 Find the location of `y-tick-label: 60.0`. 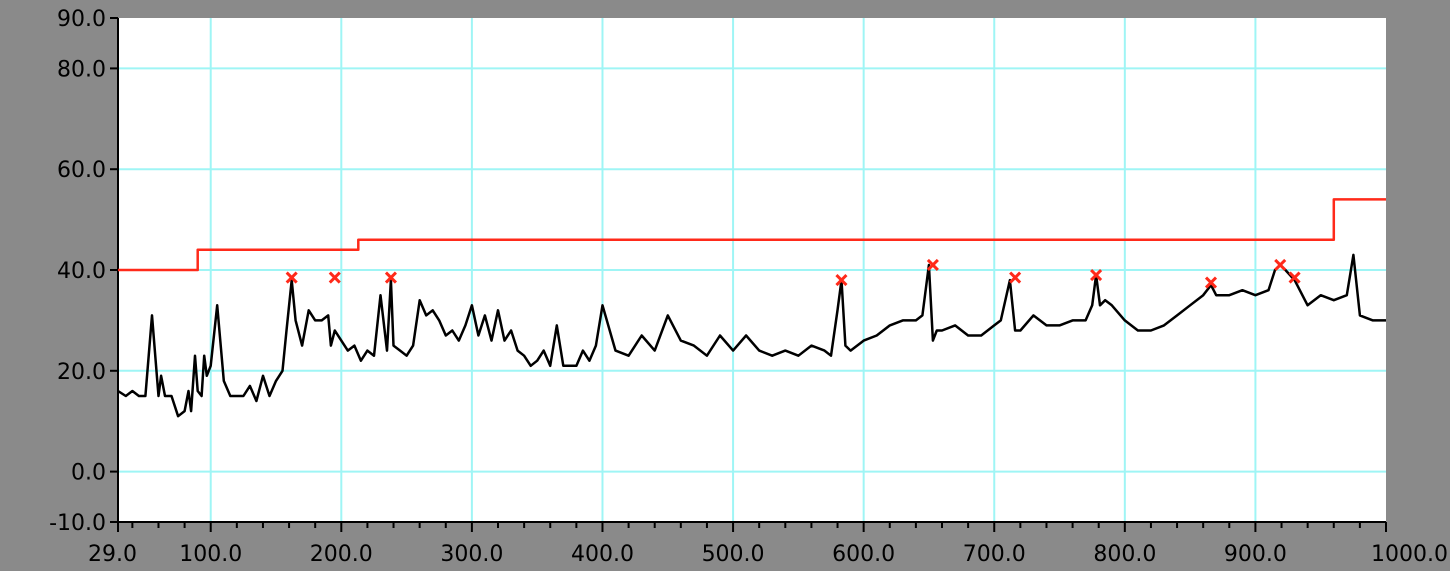

y-tick-label: 60.0 is located at coordinates (81, 170).